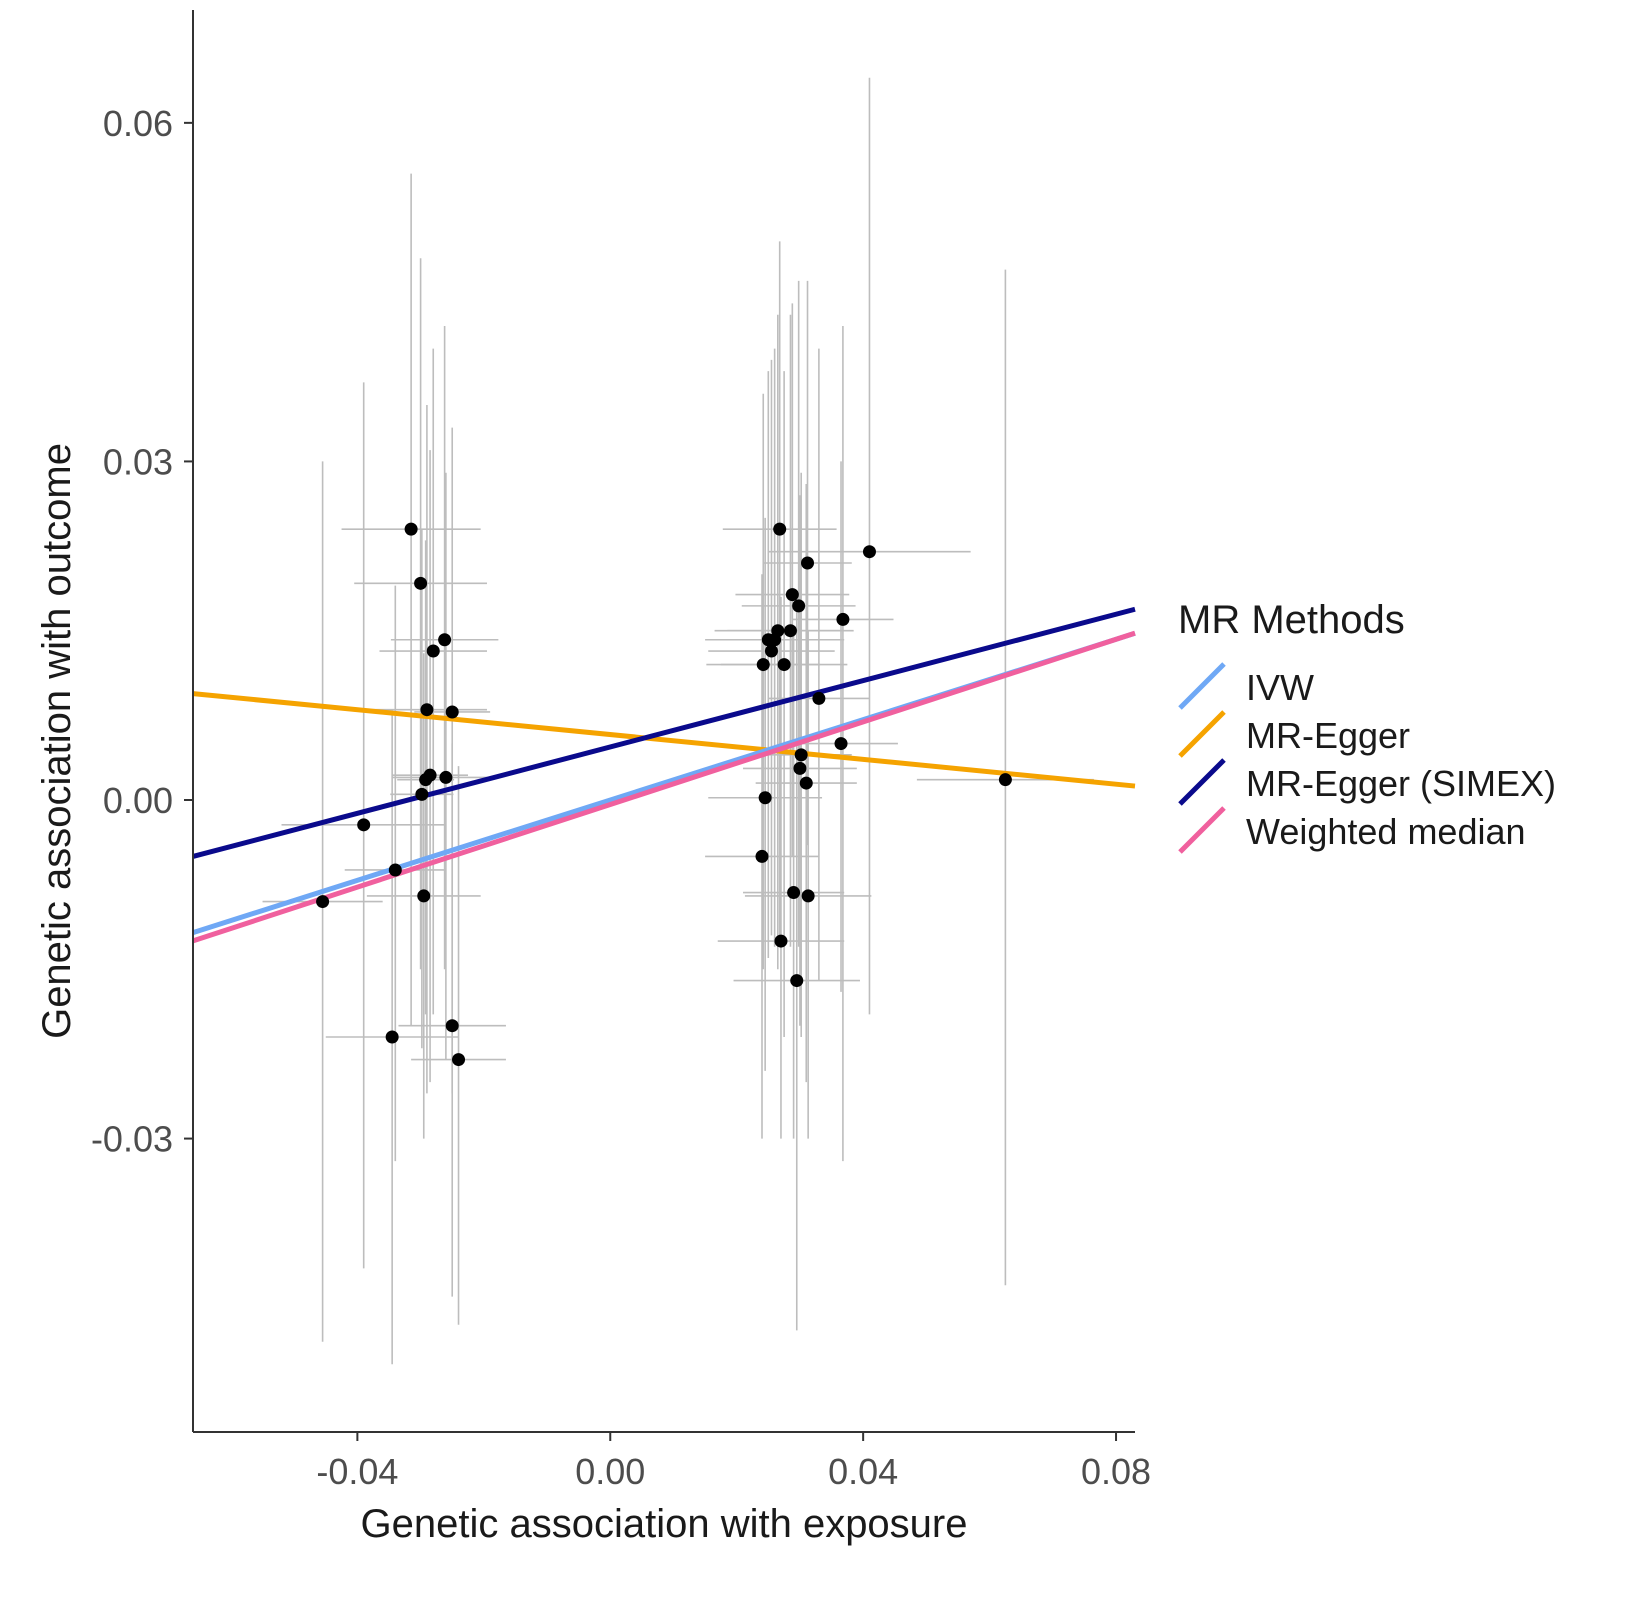 This screenshot has width=1632, height=1614. Describe the element at coordinates (610, 1471) in the screenshot. I see `x-tick-label-1: 0.00` at that location.